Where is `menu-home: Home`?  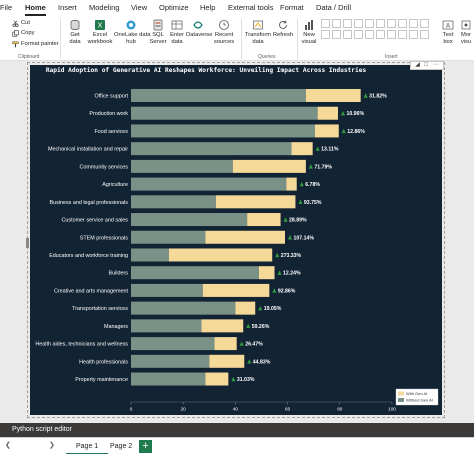
menu-home: Home is located at coordinates (35, 9).